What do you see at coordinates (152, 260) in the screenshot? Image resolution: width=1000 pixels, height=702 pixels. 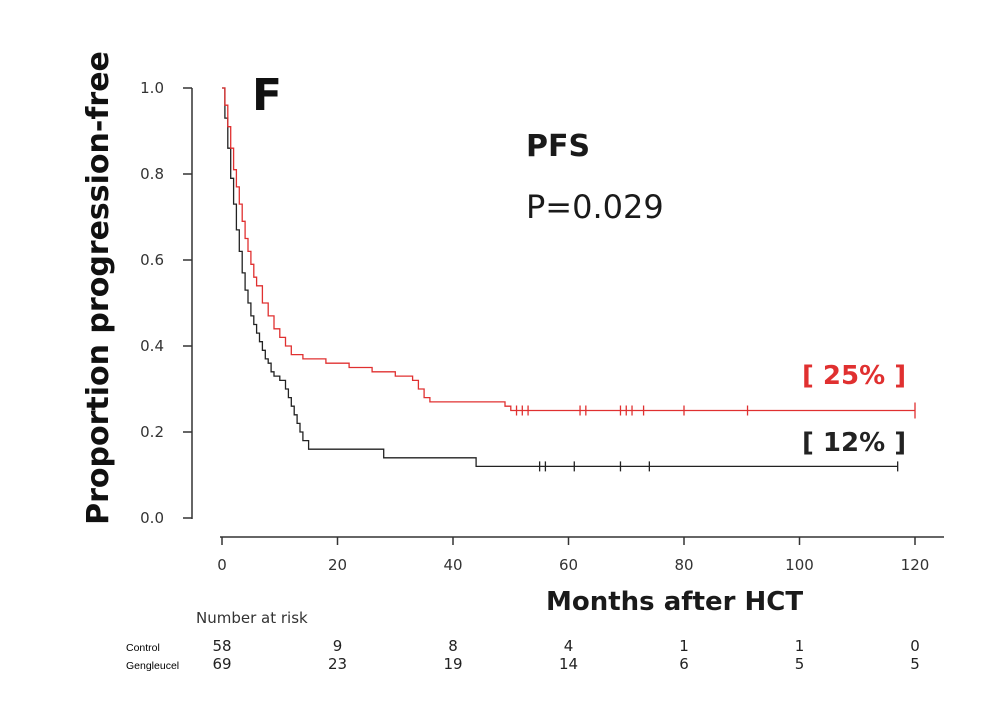 I see `y-tick-label: 0.6` at bounding box center [152, 260].